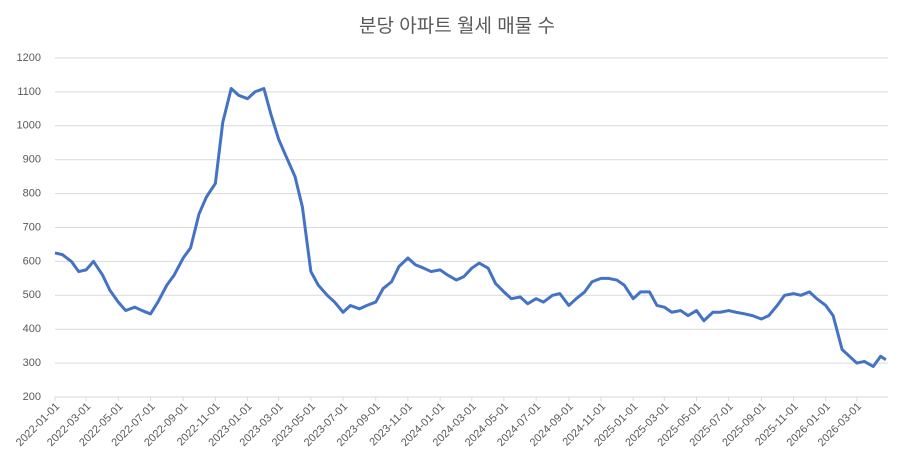 The width and height of the screenshot is (915, 464). I want to click on y-tick-label: 400, so click(32, 329).